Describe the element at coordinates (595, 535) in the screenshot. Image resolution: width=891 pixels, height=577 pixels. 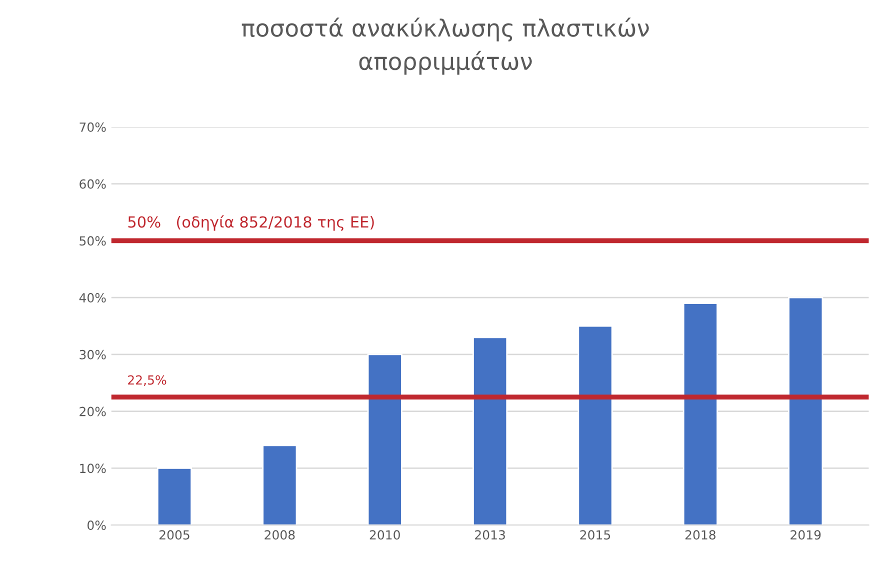
I see `x-tick-label: 2015` at that location.